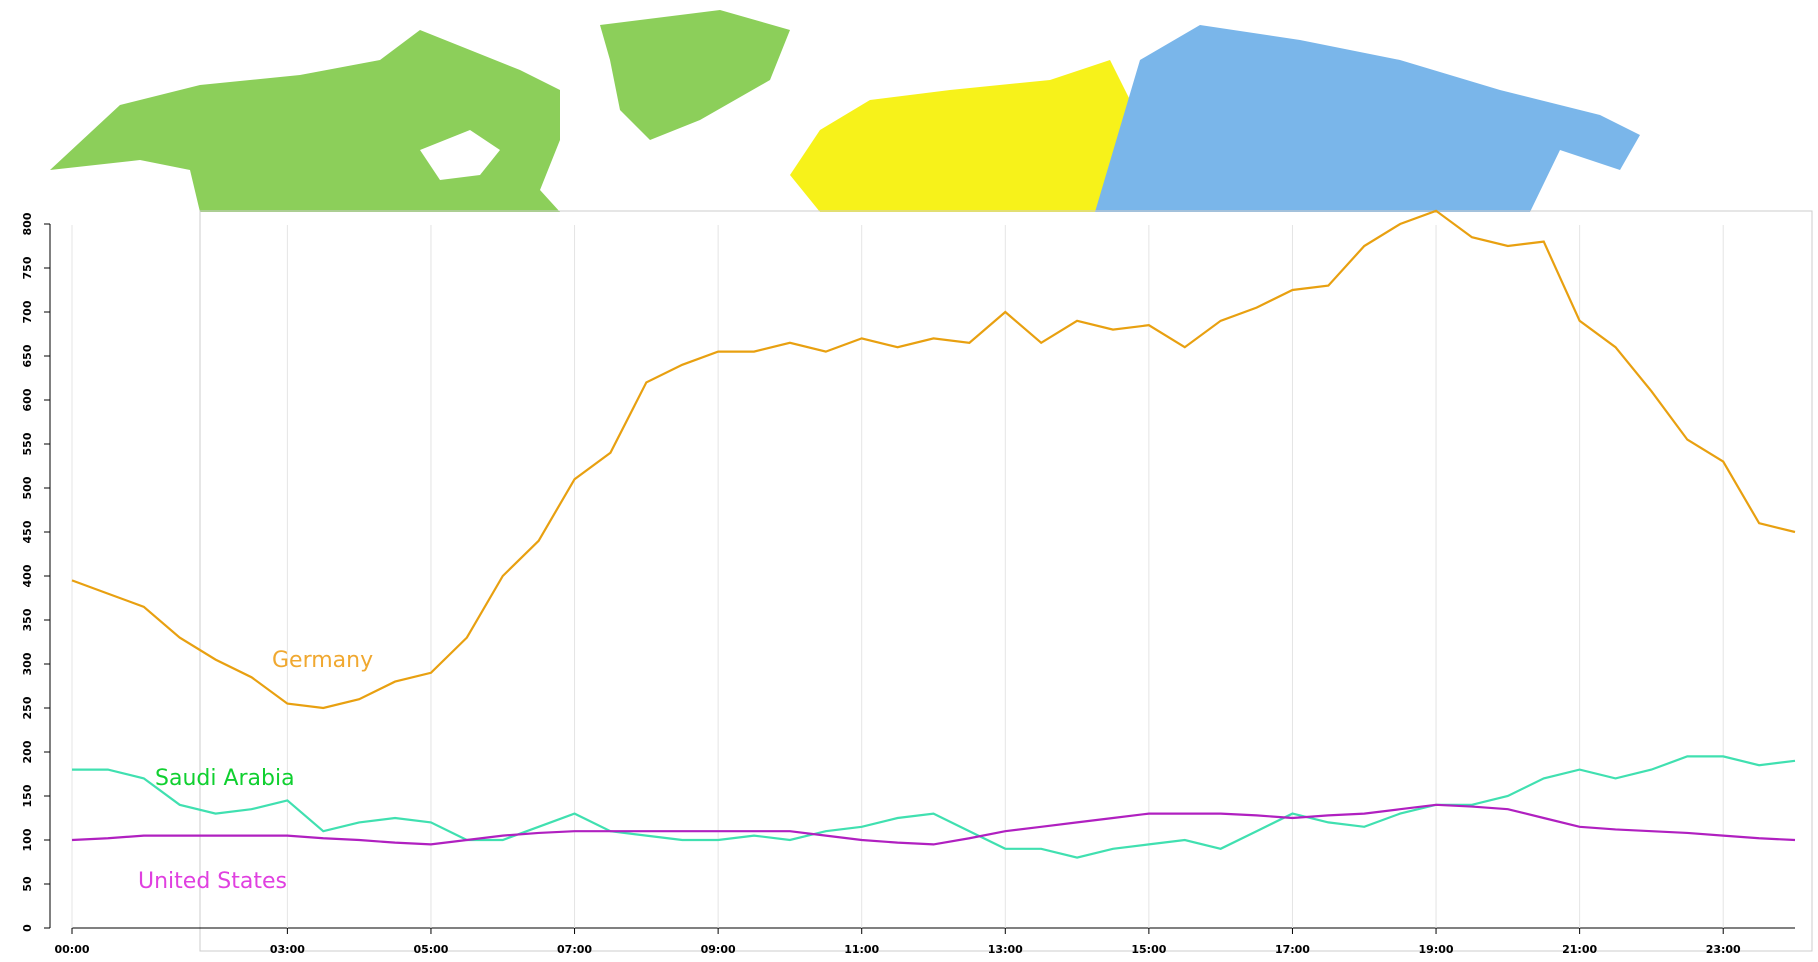 The image size is (1818, 962). What do you see at coordinates (27, 751) in the screenshot?
I see `y-tick-label: 200` at bounding box center [27, 751].